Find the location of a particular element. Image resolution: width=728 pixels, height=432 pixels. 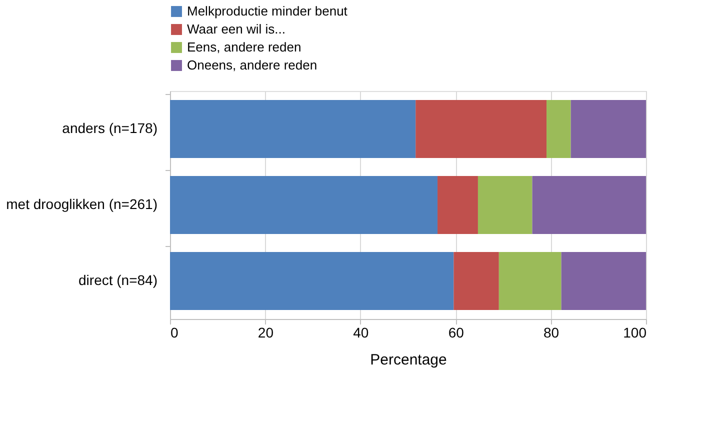

y-tick-label: met drooglikken (n=261) is located at coordinates (82, 204).